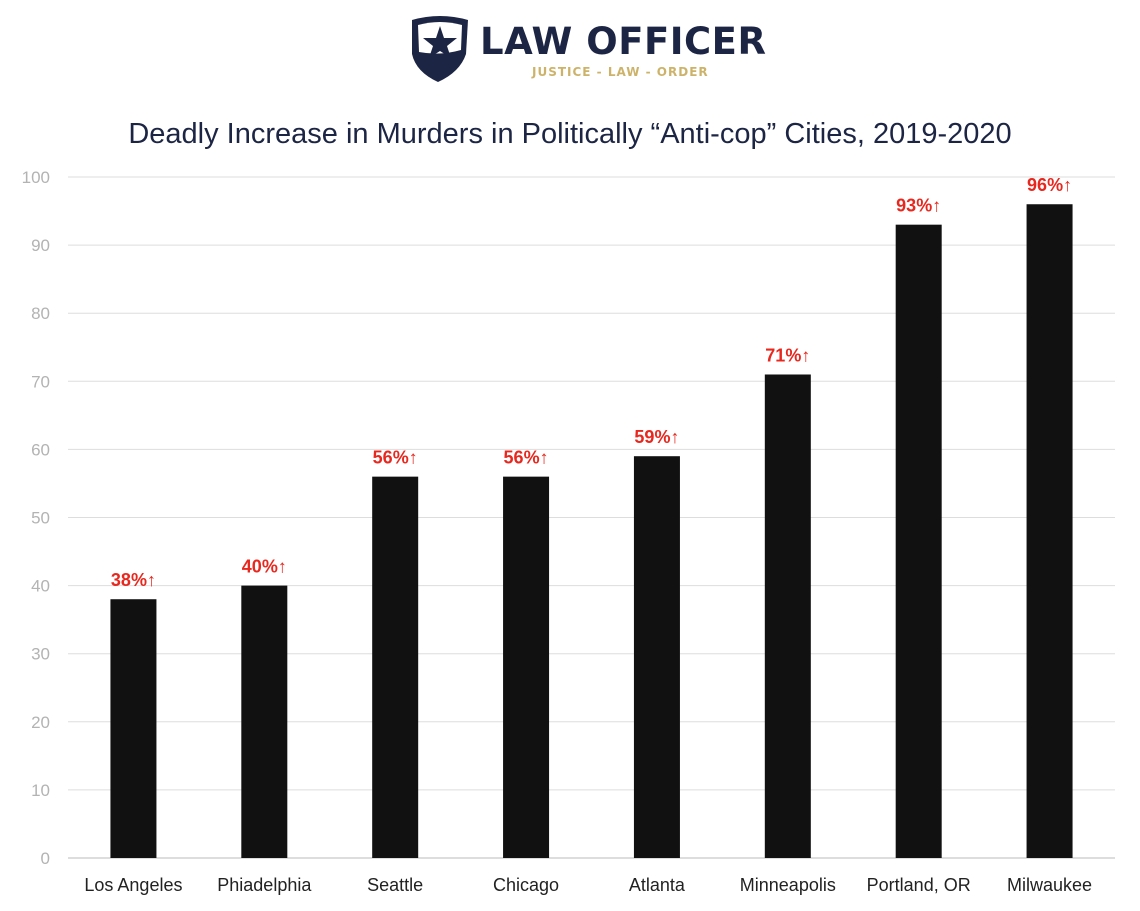 Image resolution: width=1140 pixels, height=911 pixels. Describe the element at coordinates (395, 885) in the screenshot. I see `x-tick-label: Seattle` at that location.